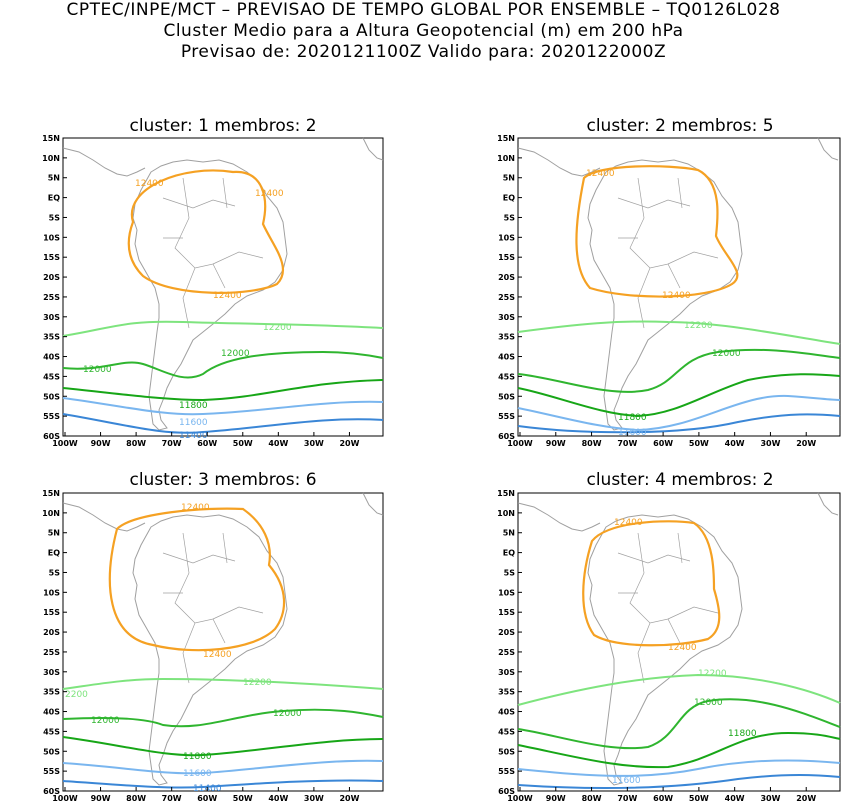 The image size is (847, 803). What do you see at coordinates (76, 695) in the screenshot?
I see `contour-label: 2200` at bounding box center [76, 695].